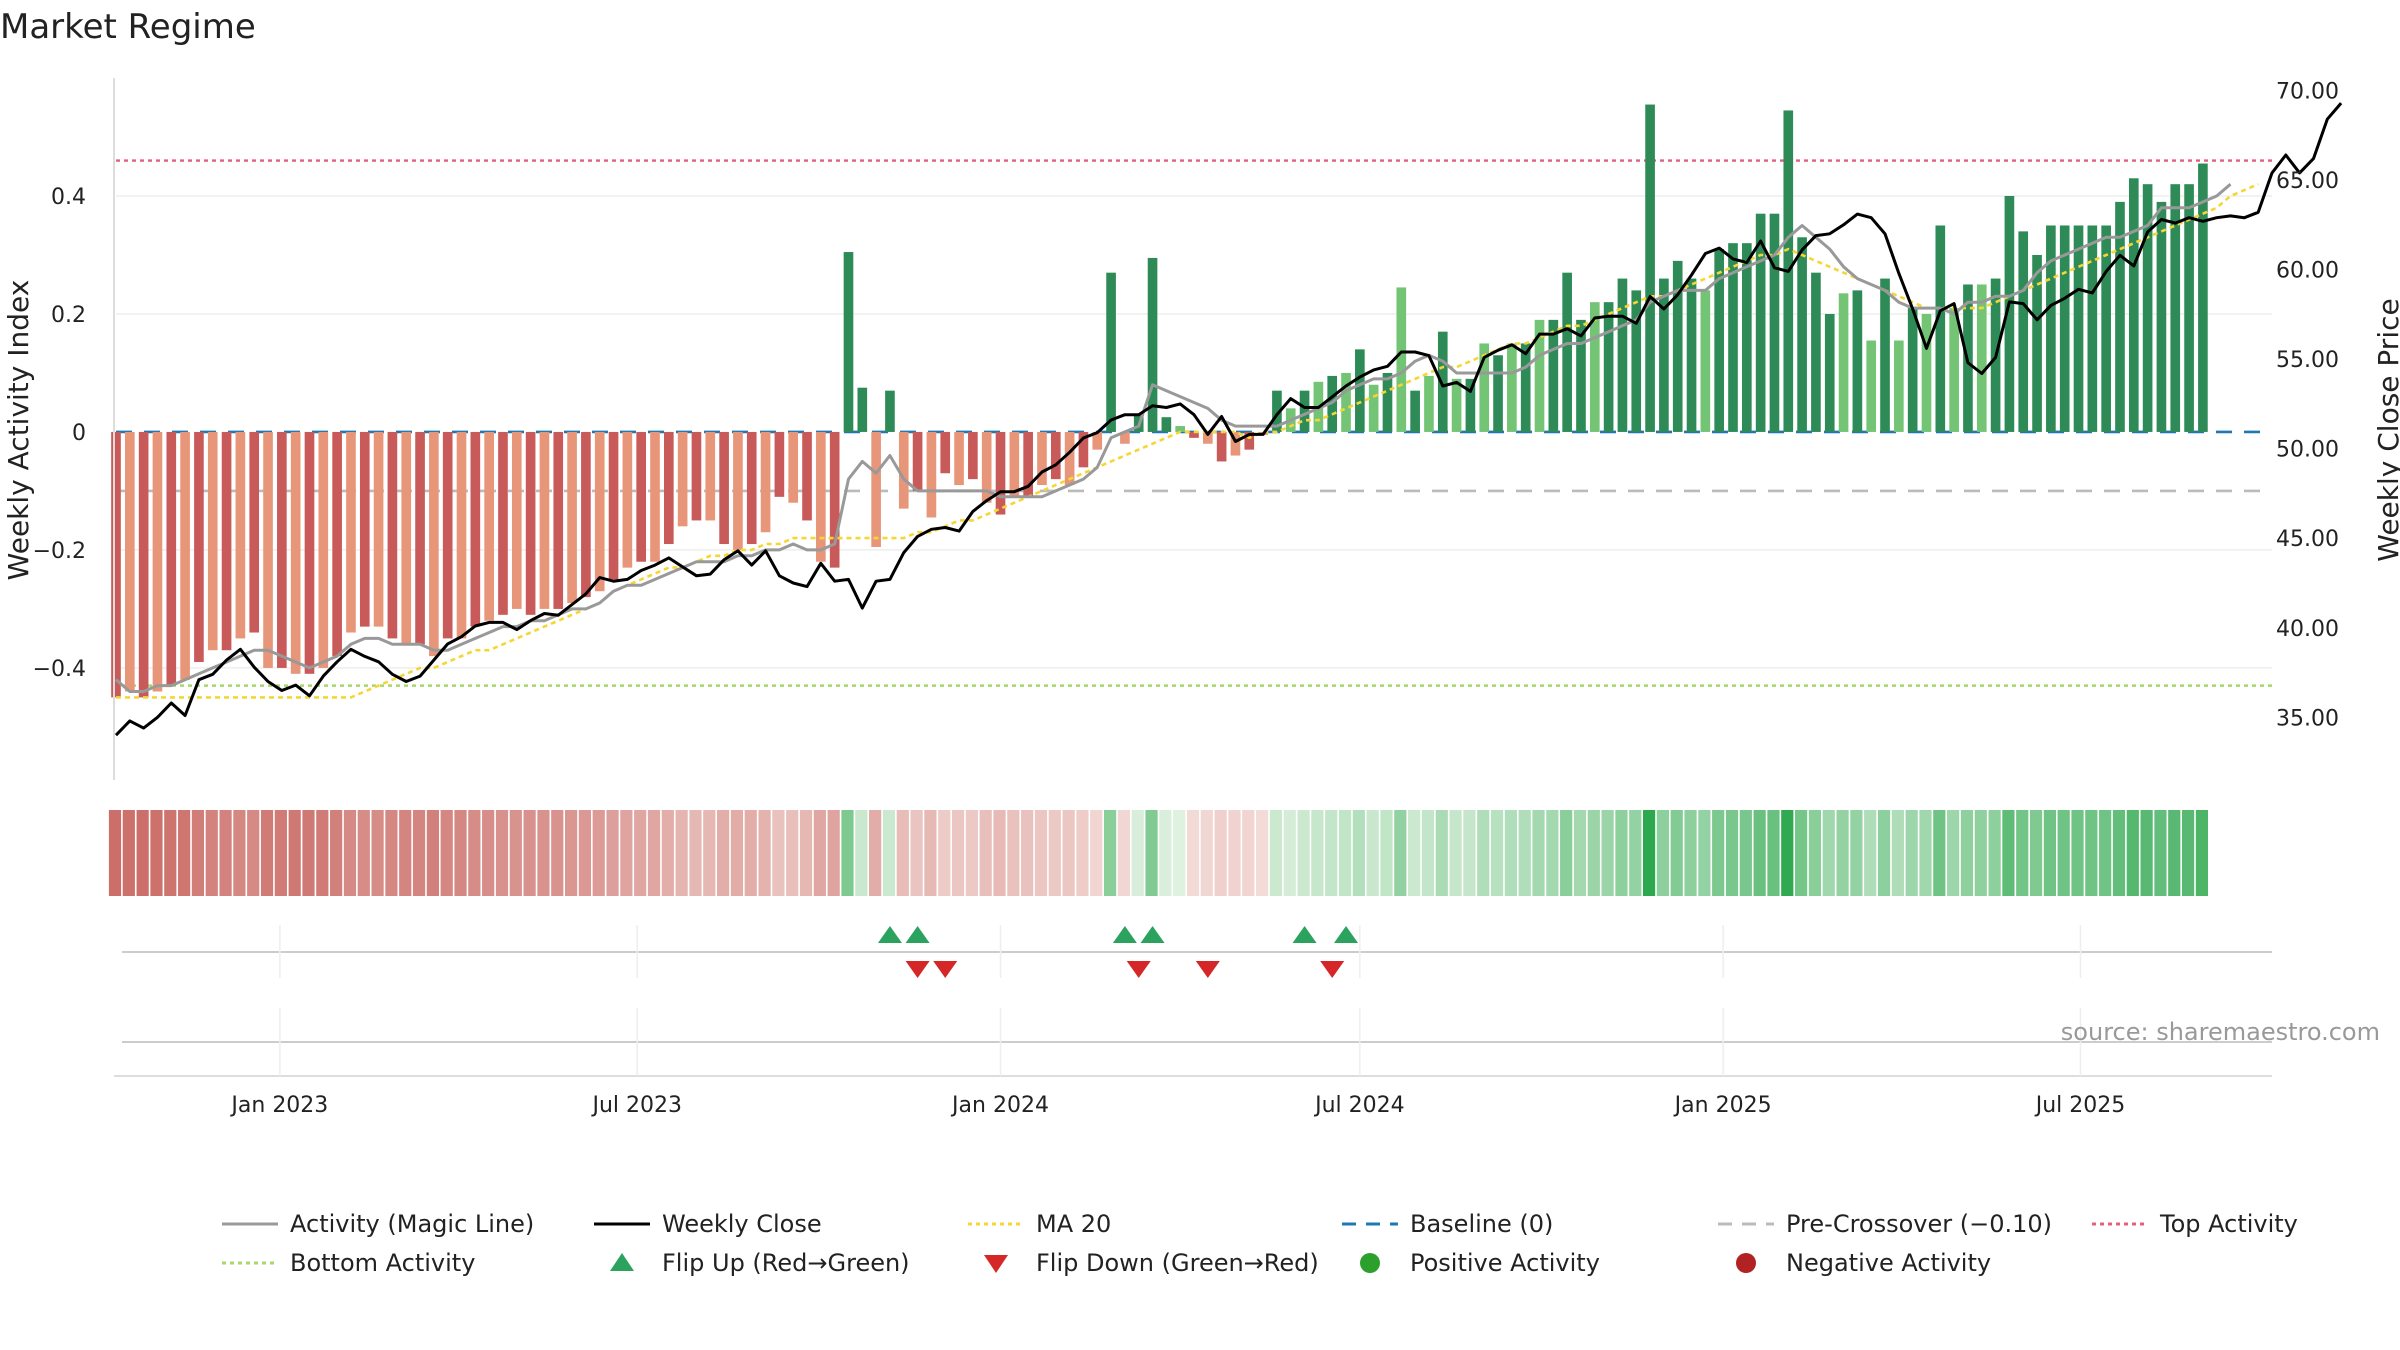 Image resolution: width=2400 pixels, height=1350 pixels. I want to click on x-tick-label: Jan 2023, so click(278, 1105).